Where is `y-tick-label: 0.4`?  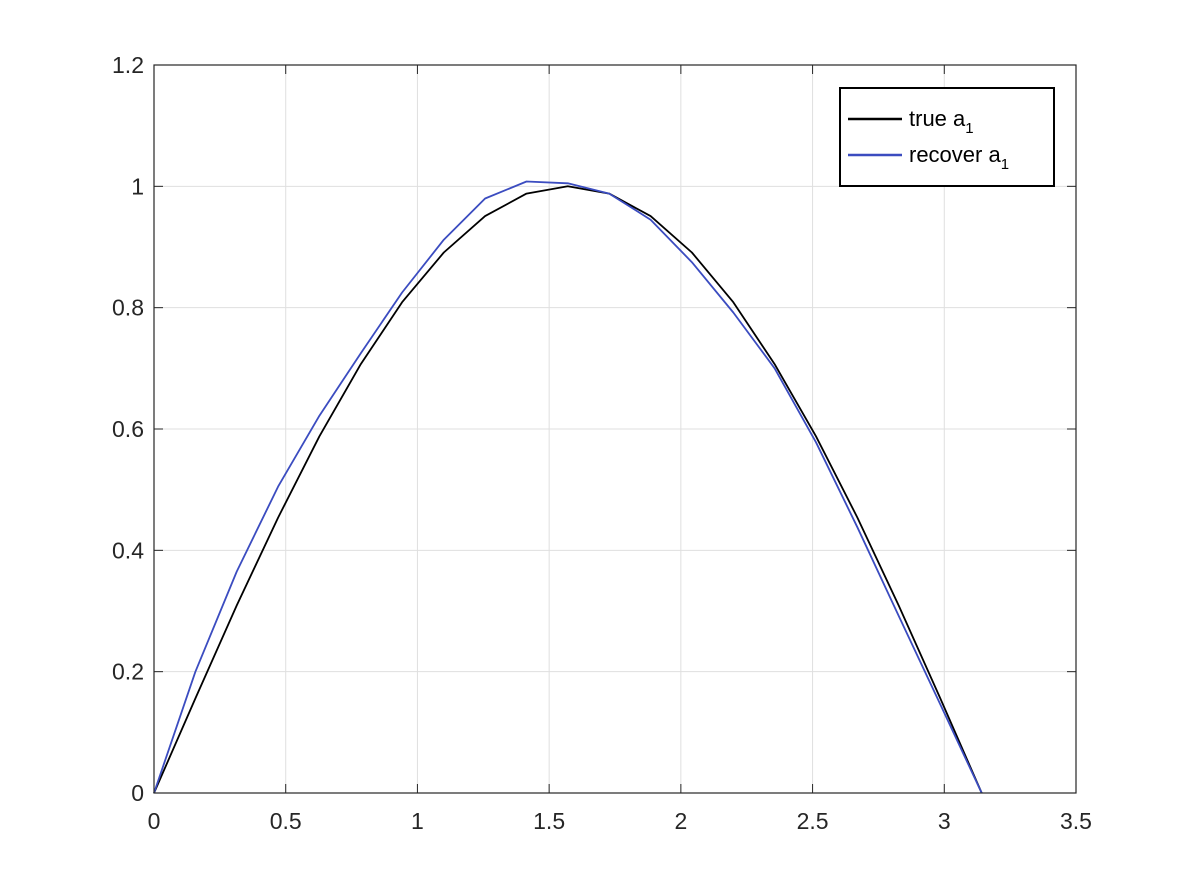
y-tick-label: 0.4 is located at coordinates (128, 550).